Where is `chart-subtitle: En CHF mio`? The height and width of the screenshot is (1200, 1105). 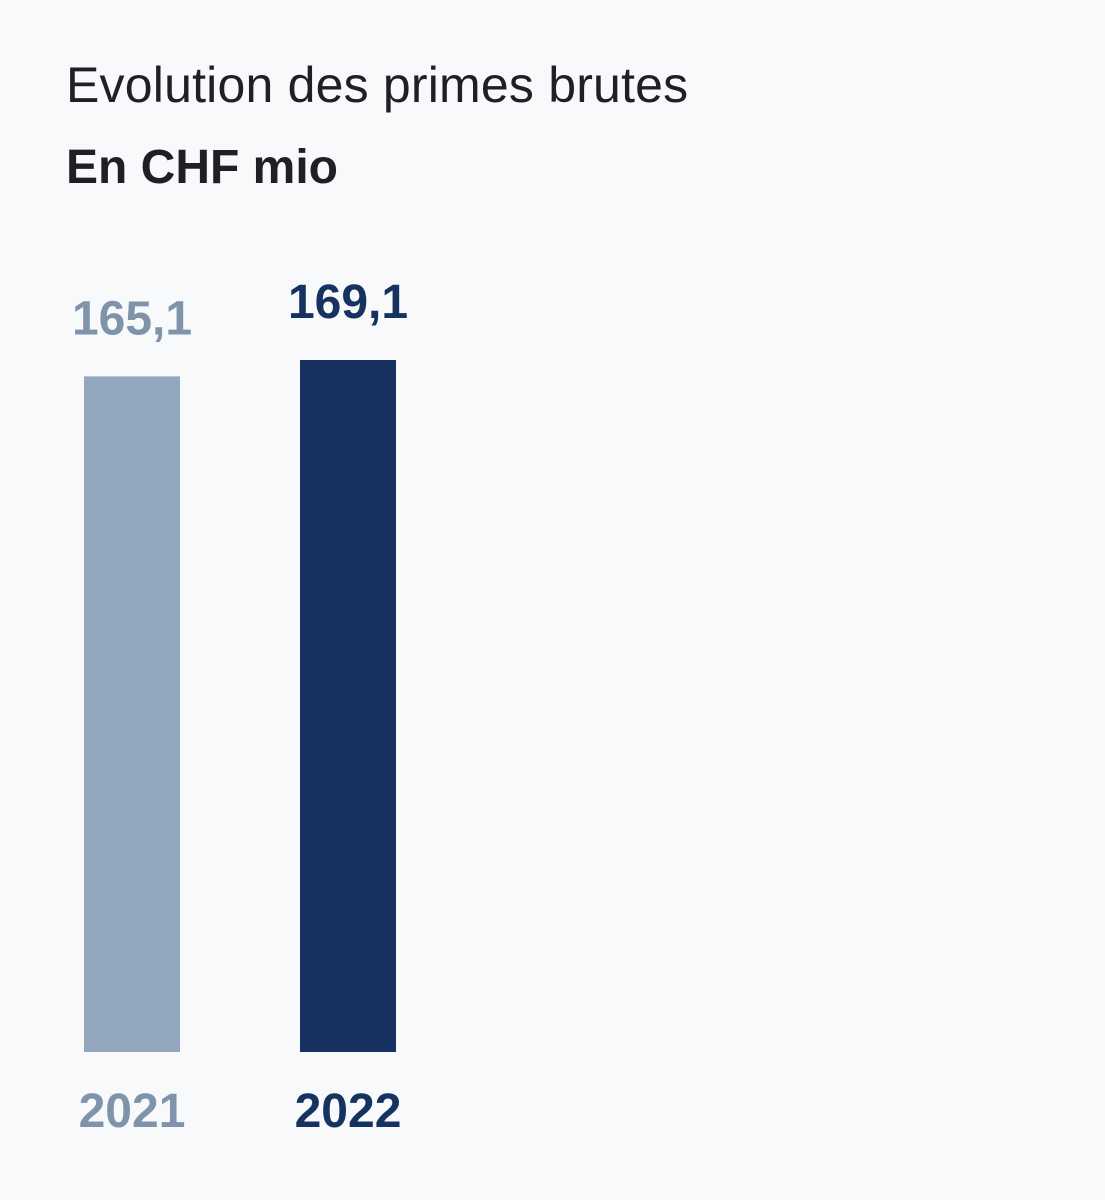
chart-subtitle: En CHF mio is located at coordinates (202, 167).